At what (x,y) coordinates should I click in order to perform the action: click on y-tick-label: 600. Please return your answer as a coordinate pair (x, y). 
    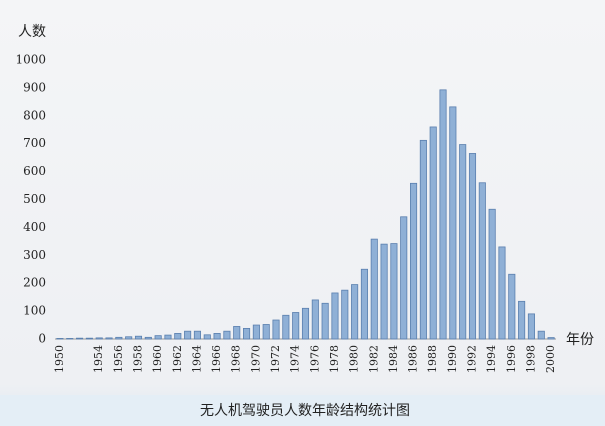
    Looking at the image, I should click on (34, 171).